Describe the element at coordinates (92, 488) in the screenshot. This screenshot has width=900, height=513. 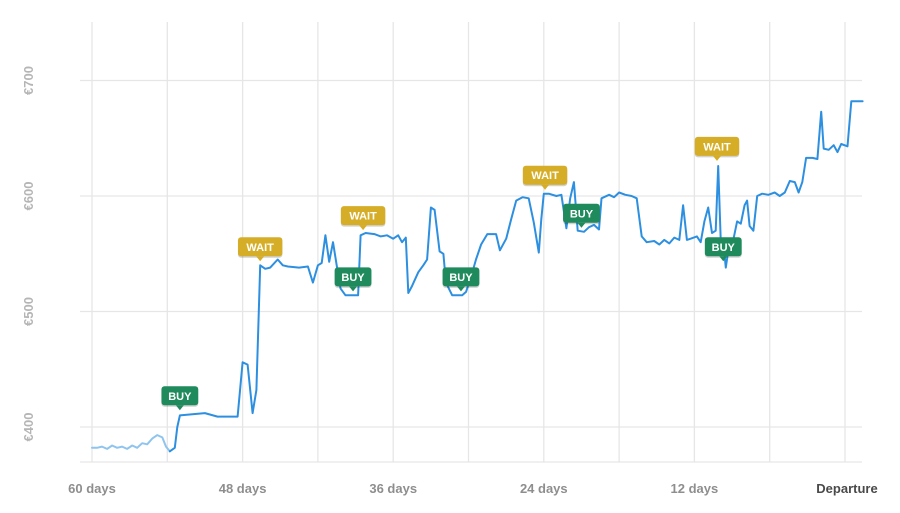
I see `x-tick-label: 60 days` at that location.